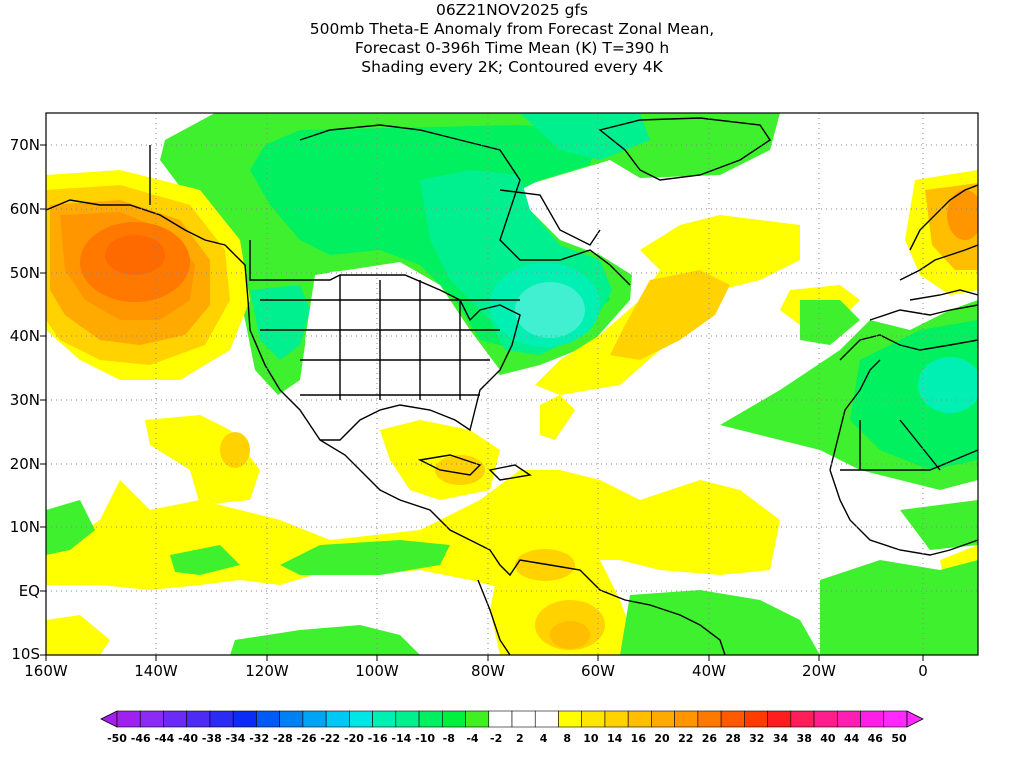 Image resolution: width=1024 pixels, height=768 pixels. Describe the element at coordinates (512, 48) in the screenshot. I see `title-line-3: Forecast 0-396h Time Mean (K) T=390 h` at that location.